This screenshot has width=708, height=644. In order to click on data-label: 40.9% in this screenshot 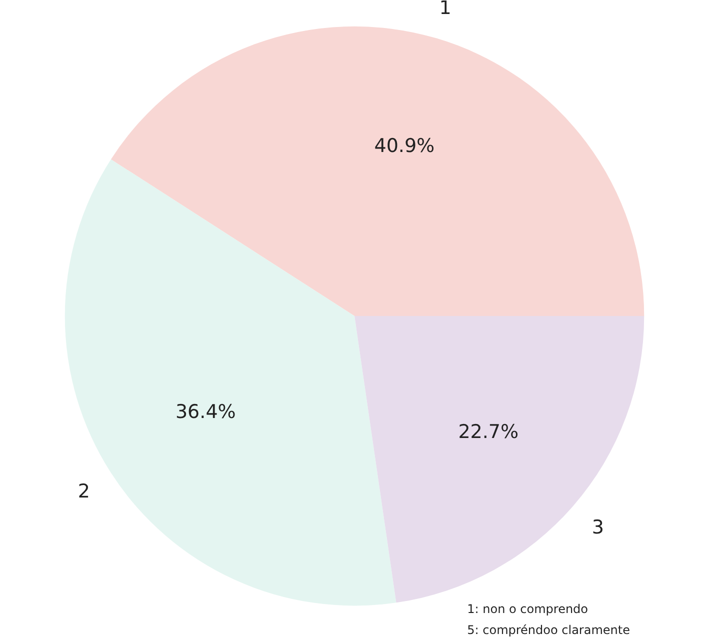, I will do `click(404, 146)`.